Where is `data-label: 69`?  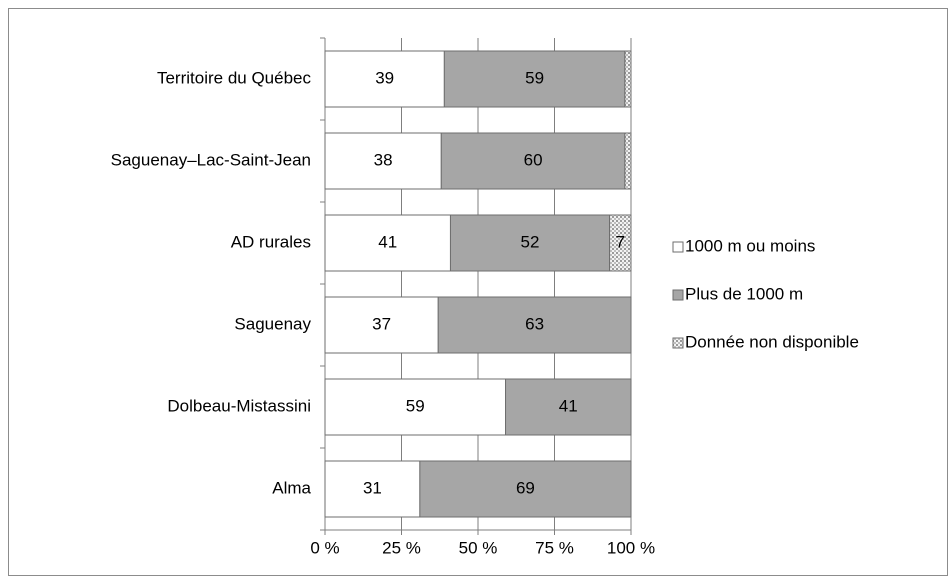 data-label: 69 is located at coordinates (525, 487).